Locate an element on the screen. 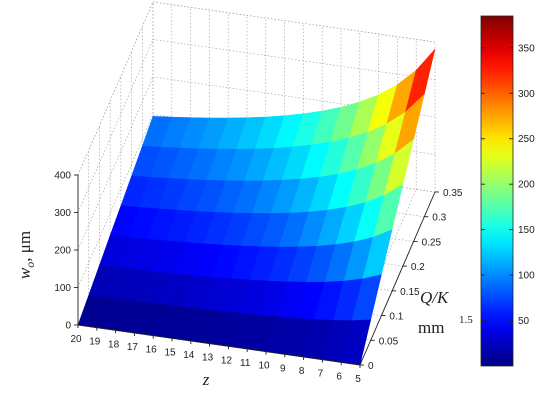 The image size is (550, 401). w-tick-label: 300 is located at coordinates (62, 213).